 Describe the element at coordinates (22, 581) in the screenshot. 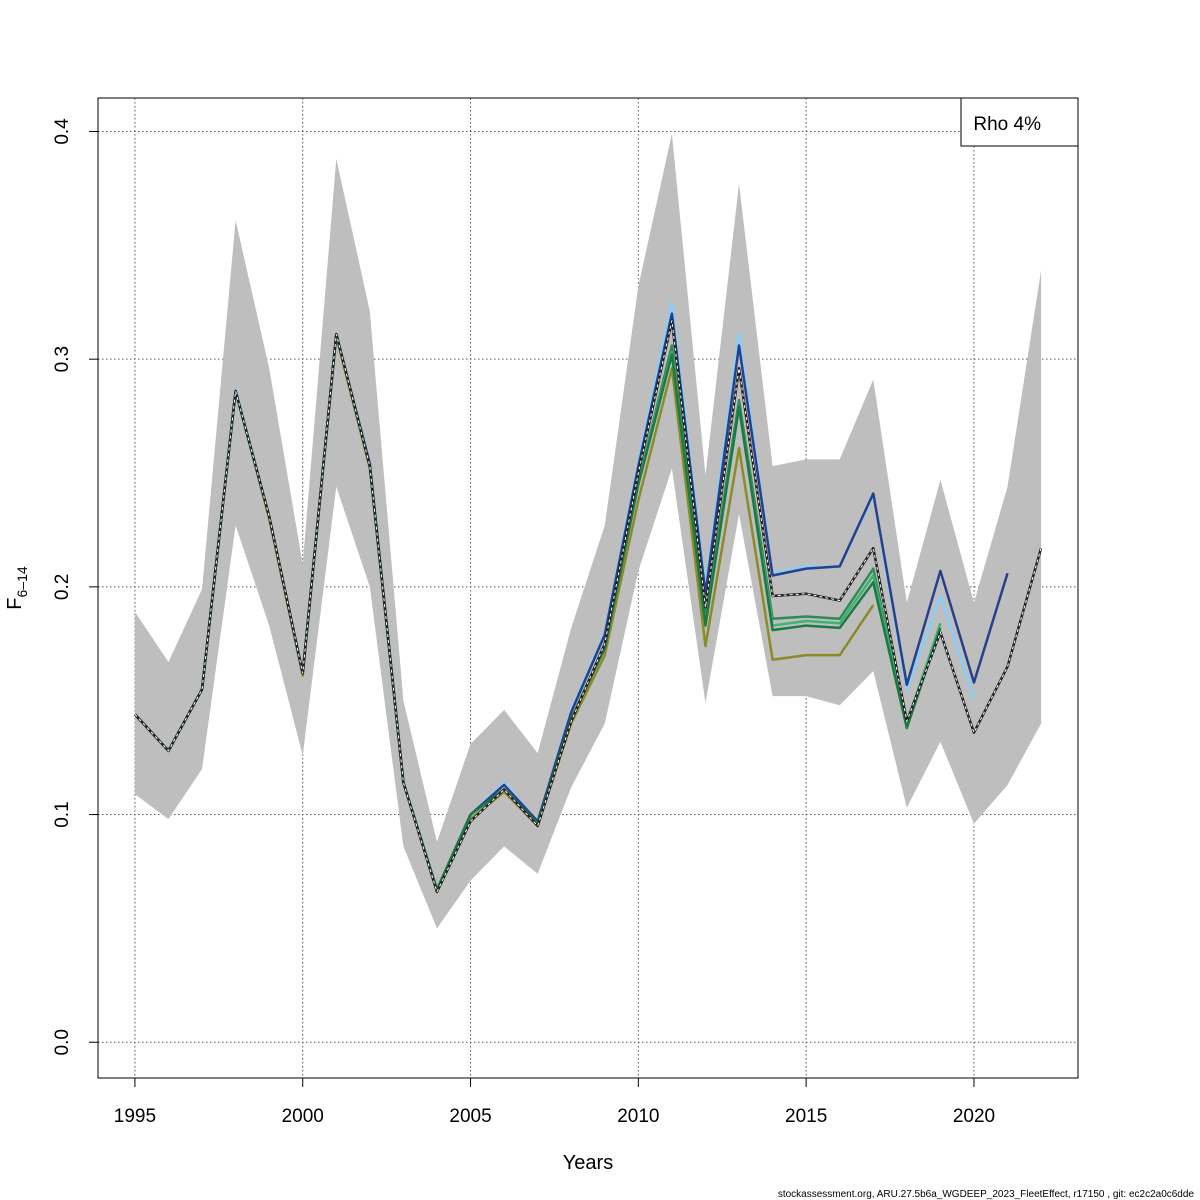

I see `y-axis-title-sub: 6–14` at that location.